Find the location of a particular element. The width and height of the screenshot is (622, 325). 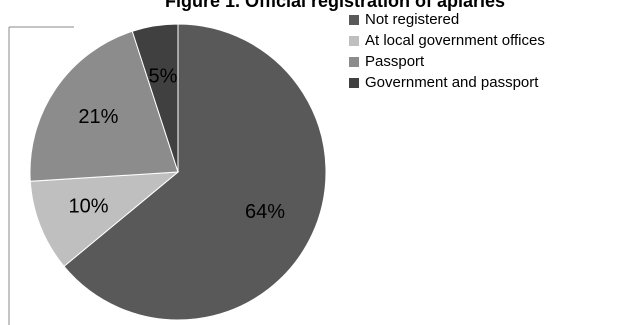

legend-item-government-and-passport: Government and passport is located at coordinates (447, 82).